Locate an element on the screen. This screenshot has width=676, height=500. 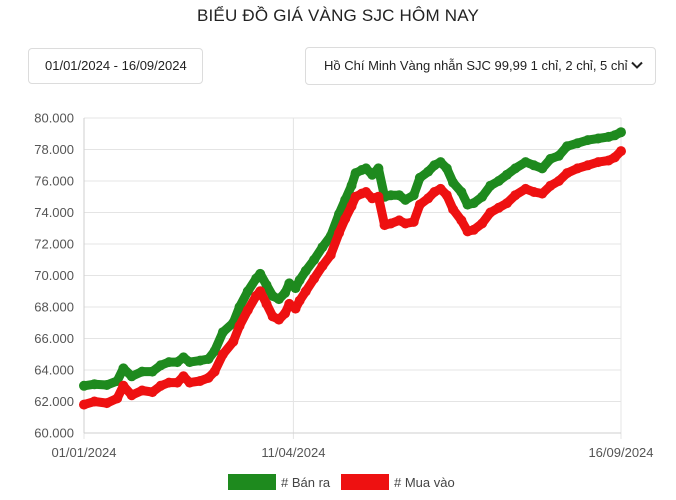
y-tick-label: 60.000 is located at coordinates (54, 433).